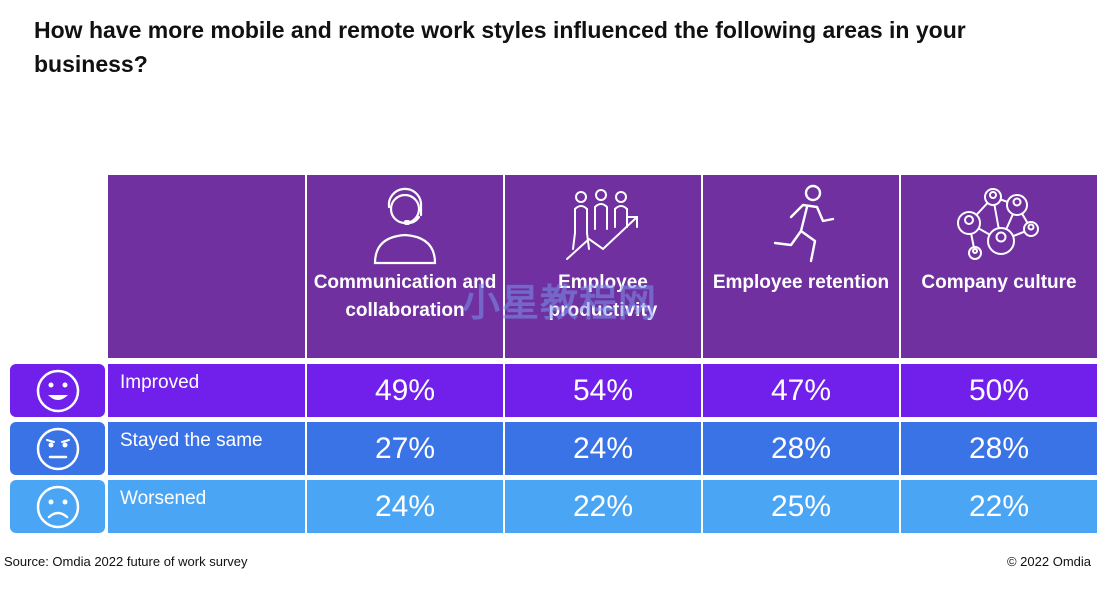 The height and width of the screenshot is (591, 1117). What do you see at coordinates (206, 390) in the screenshot?
I see `row-label-improved: Improved` at bounding box center [206, 390].